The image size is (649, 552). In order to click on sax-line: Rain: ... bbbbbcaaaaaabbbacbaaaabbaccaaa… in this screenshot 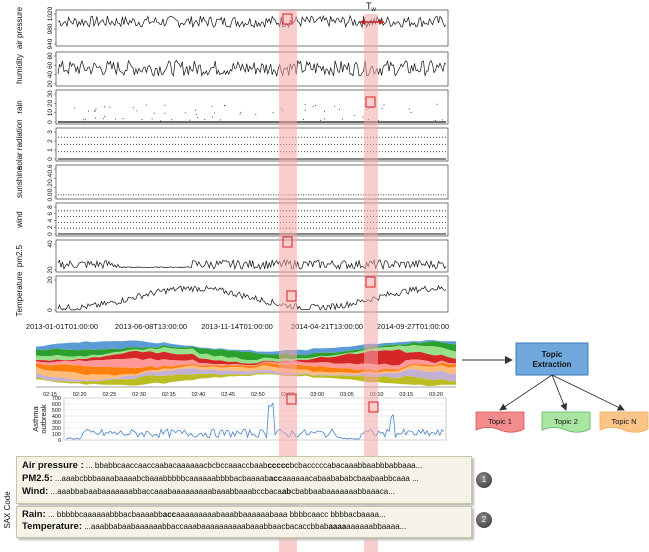, I will do `click(204, 514)`.